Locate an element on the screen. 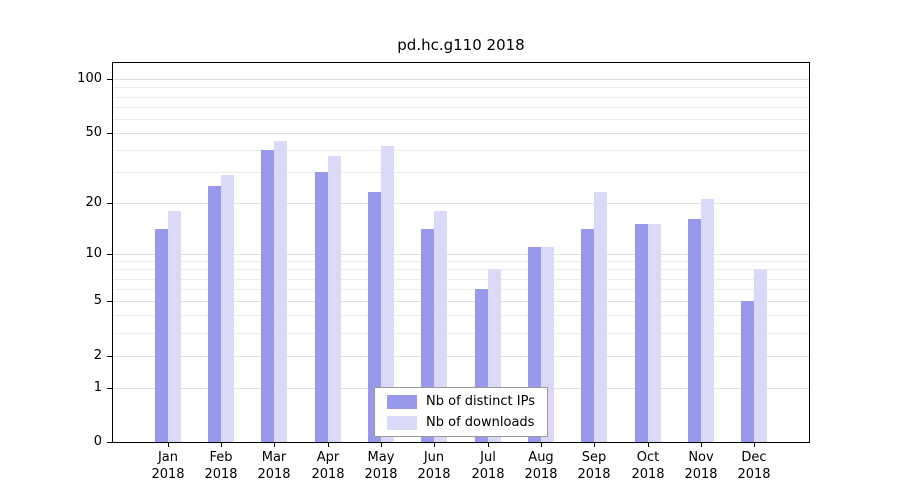 Image resolution: width=900 pixels, height=500 pixels. x-tick-label: Mar 2018 is located at coordinates (274, 466).